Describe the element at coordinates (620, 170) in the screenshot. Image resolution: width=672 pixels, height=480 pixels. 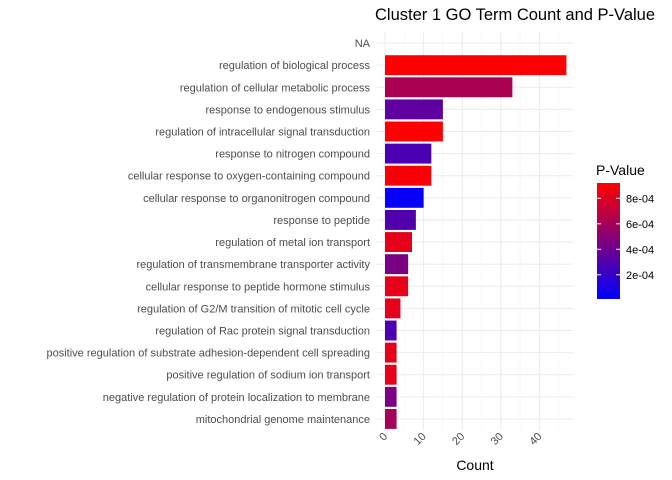
I see `legend-title: P-Value` at that location.